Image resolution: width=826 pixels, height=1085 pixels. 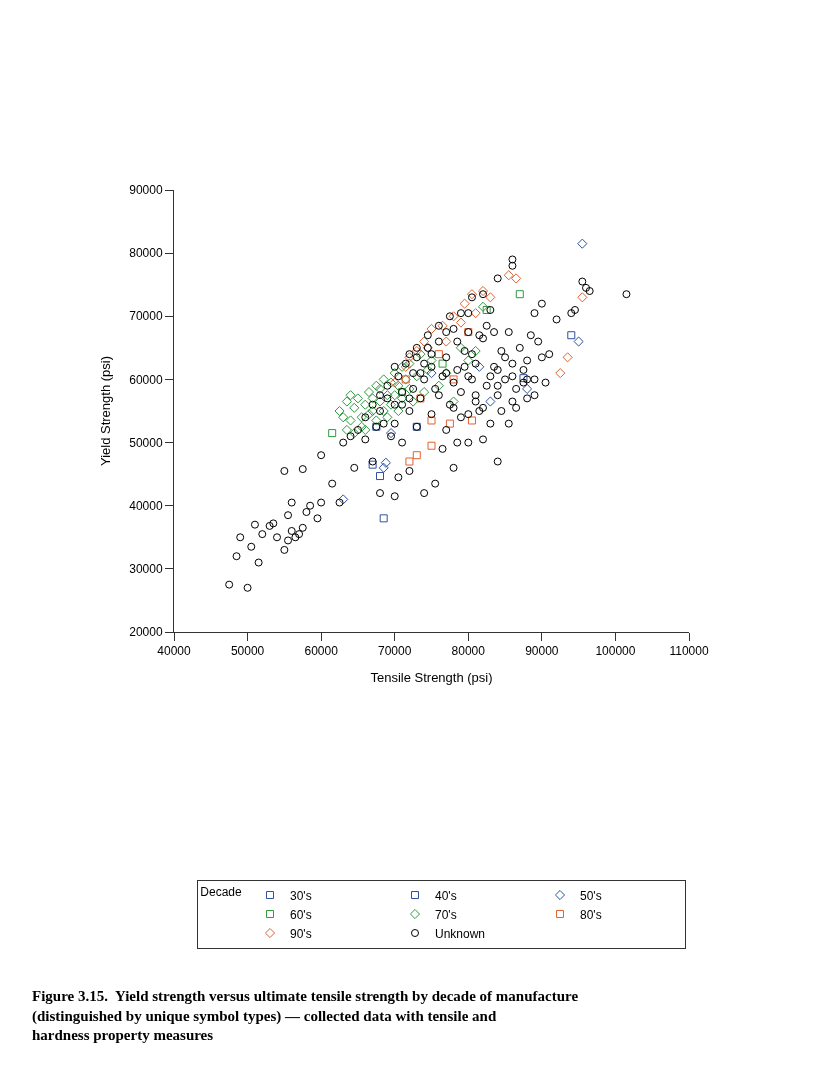 What do you see at coordinates (321, 651) in the screenshot?
I see `x-tick-label: 60000` at bounding box center [321, 651].